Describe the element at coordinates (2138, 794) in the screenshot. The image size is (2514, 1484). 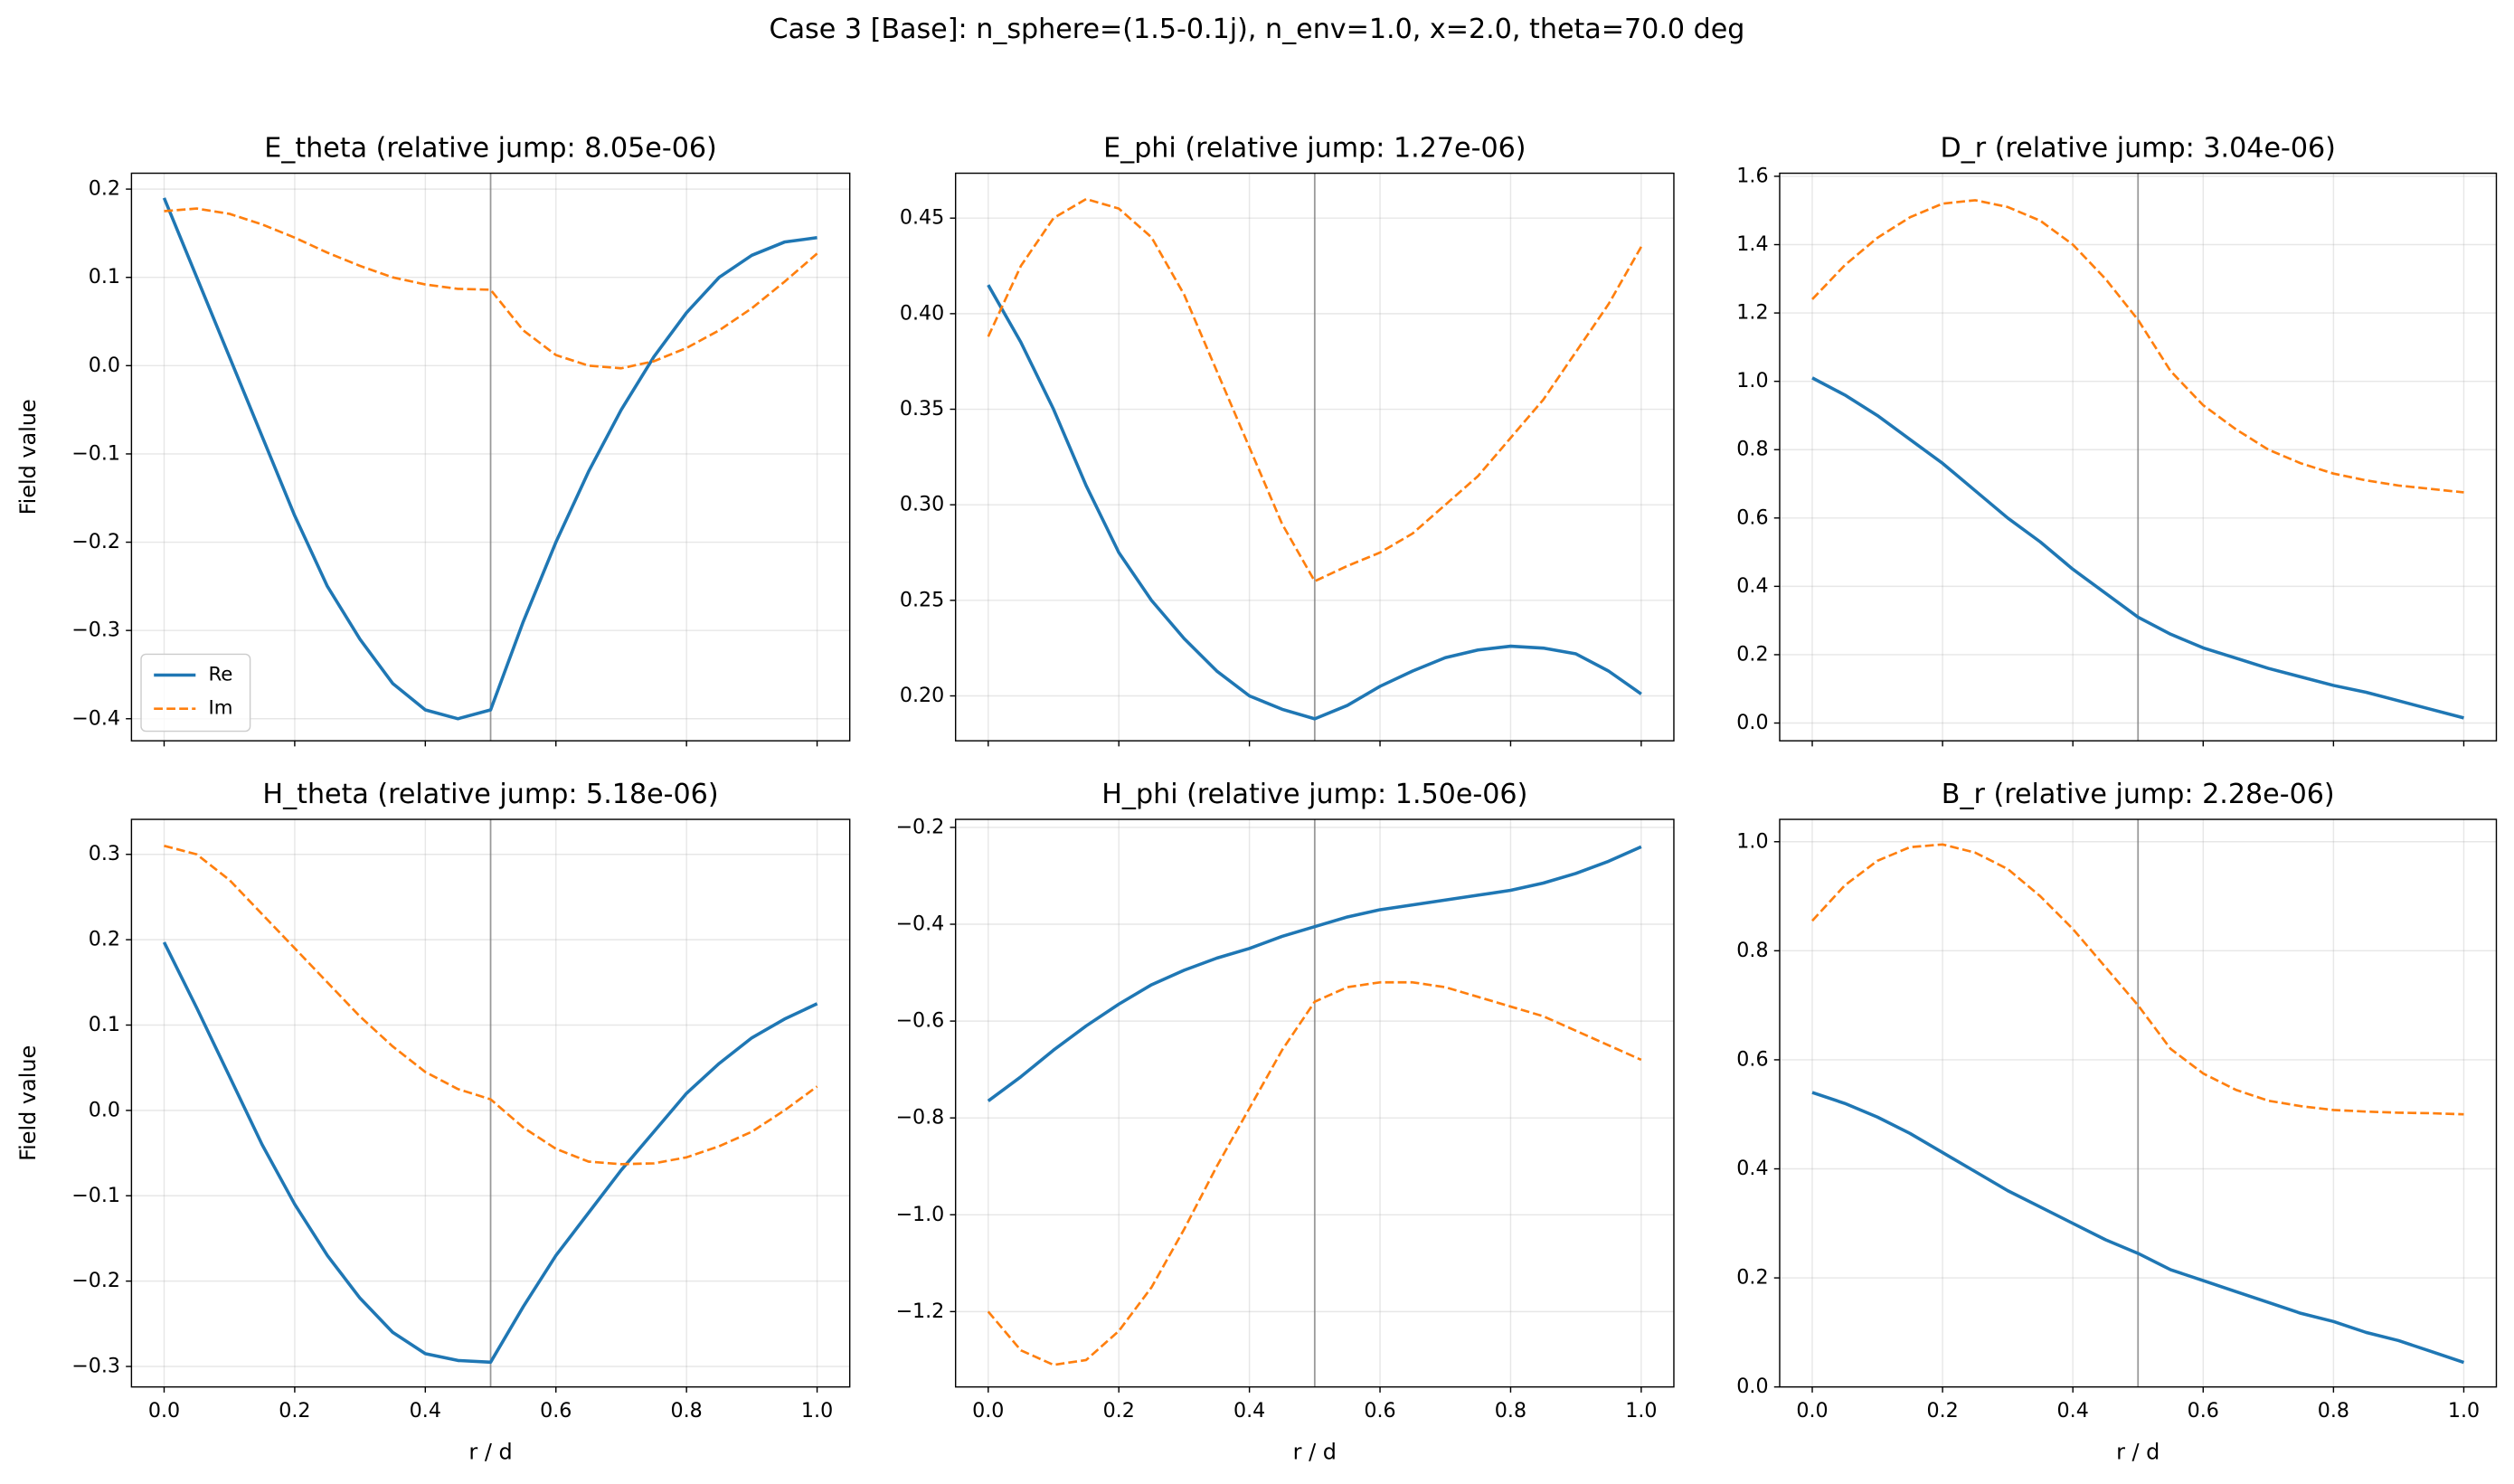
I see `subplot-title: B_r (relative jump: 2.28e-06)` at that location.